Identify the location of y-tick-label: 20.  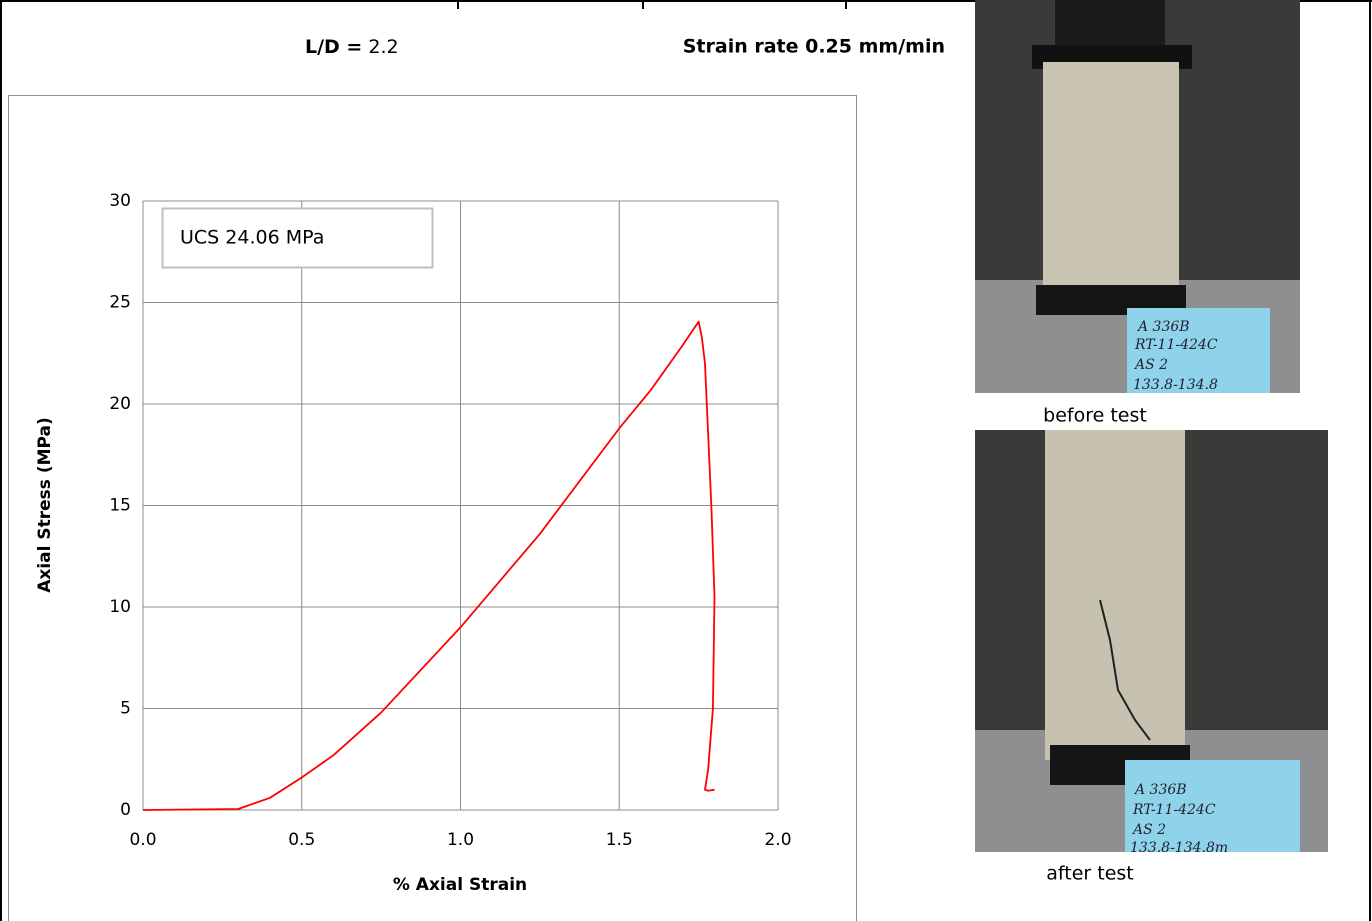
(120, 404).